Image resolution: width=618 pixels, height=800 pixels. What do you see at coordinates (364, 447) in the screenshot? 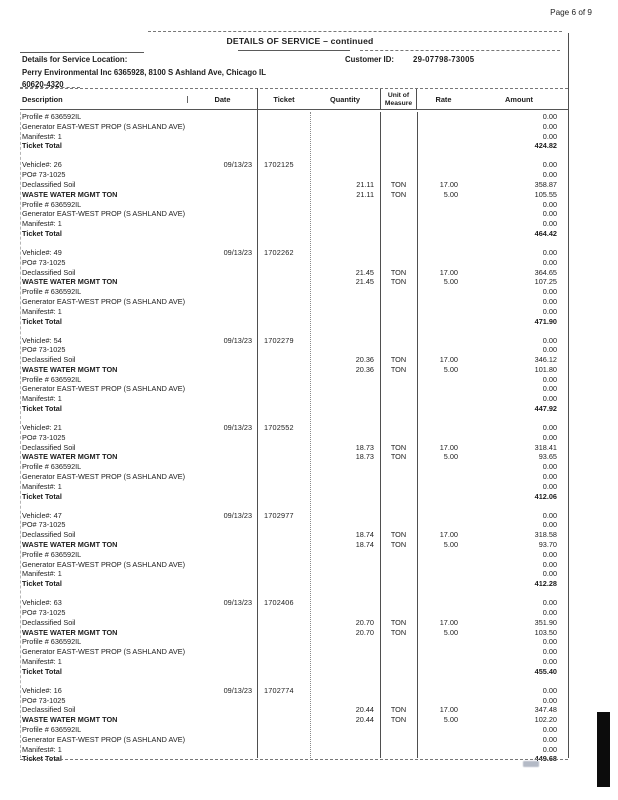
I see `cell-qty: 18.73` at bounding box center [364, 447].